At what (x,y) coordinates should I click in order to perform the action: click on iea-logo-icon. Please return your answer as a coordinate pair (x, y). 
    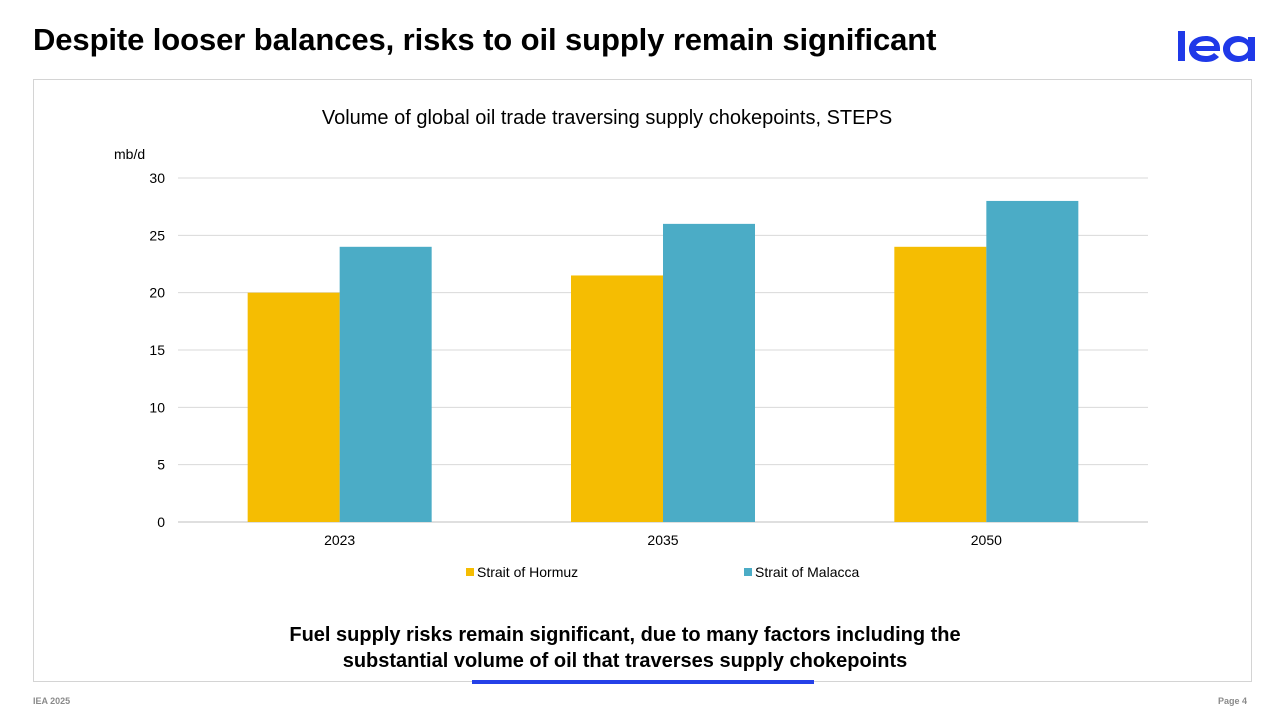
    Looking at the image, I should click on (1216, 46).